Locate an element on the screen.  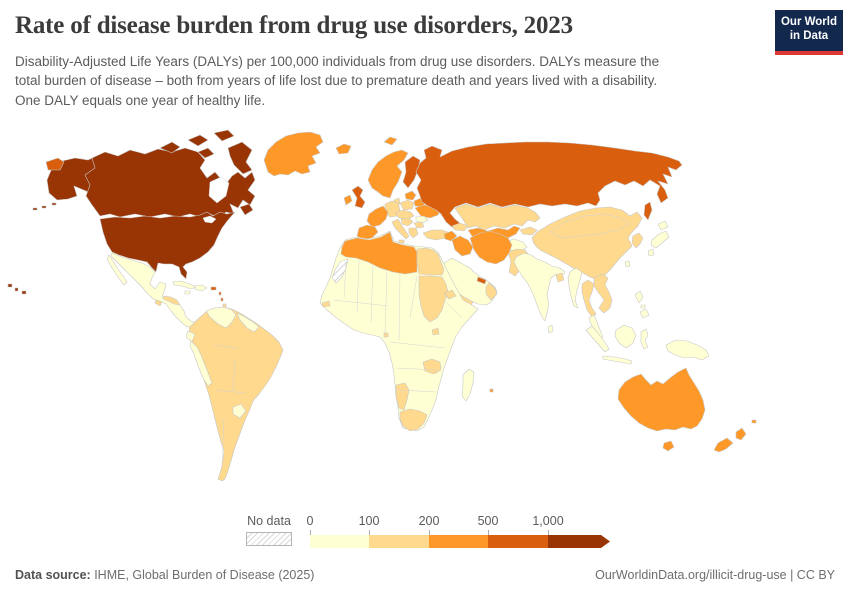
legend-color-bar is located at coordinates (460, 541).